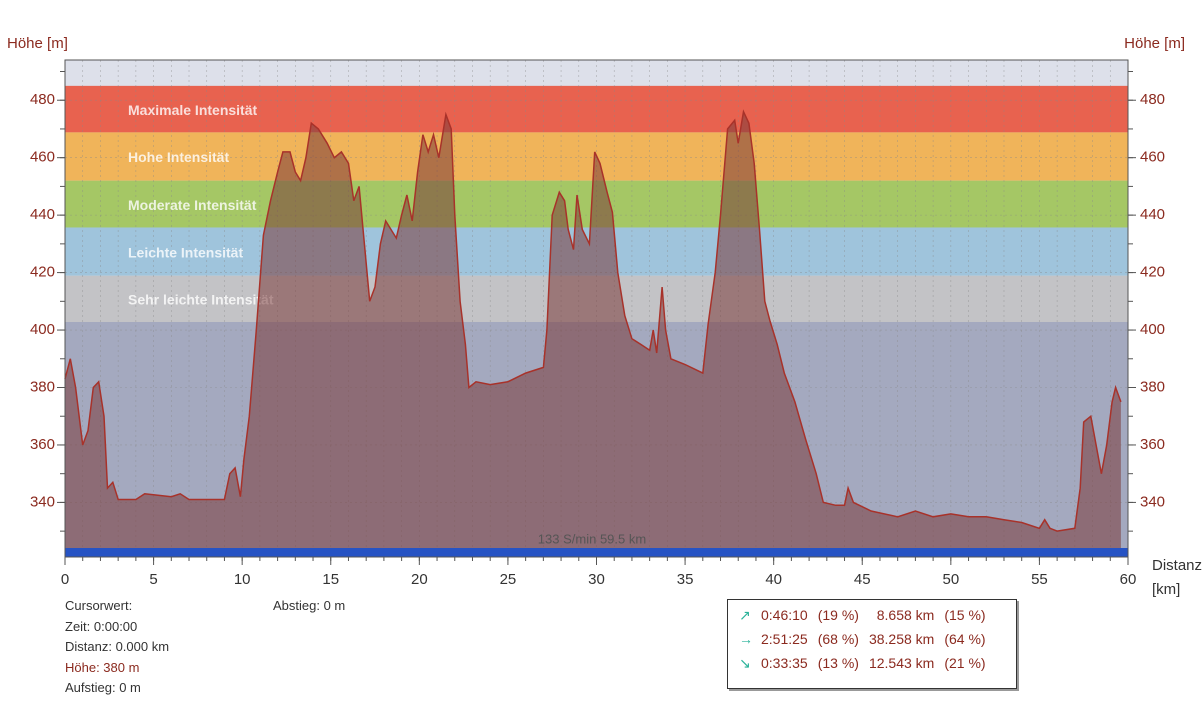 This screenshot has height=707, width=1204. What do you see at coordinates (901, 663) in the screenshot?
I see `summary-cell: 12.543 km` at bounding box center [901, 663].